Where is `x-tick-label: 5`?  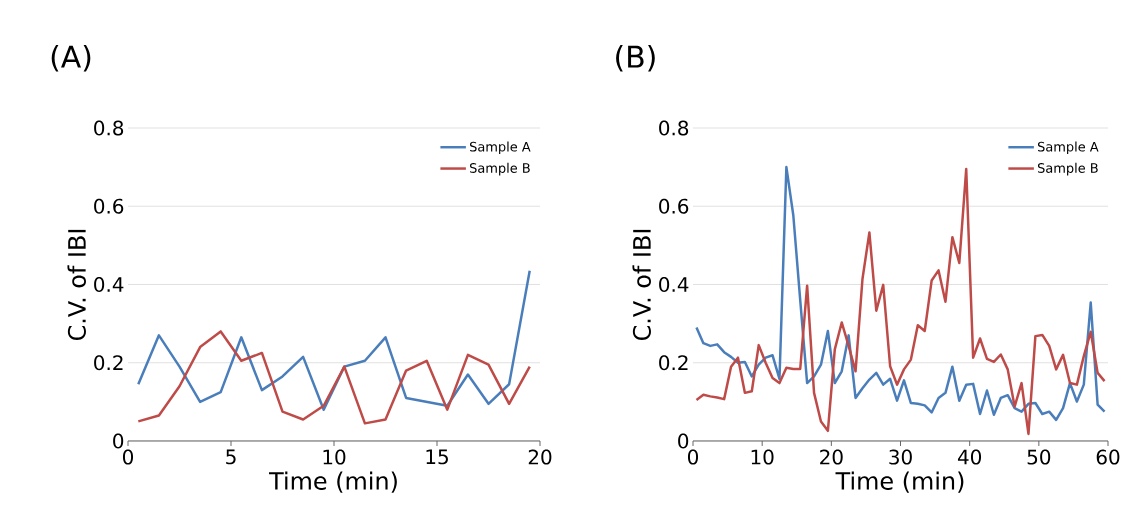 x-tick-label: 5 is located at coordinates (231, 457).